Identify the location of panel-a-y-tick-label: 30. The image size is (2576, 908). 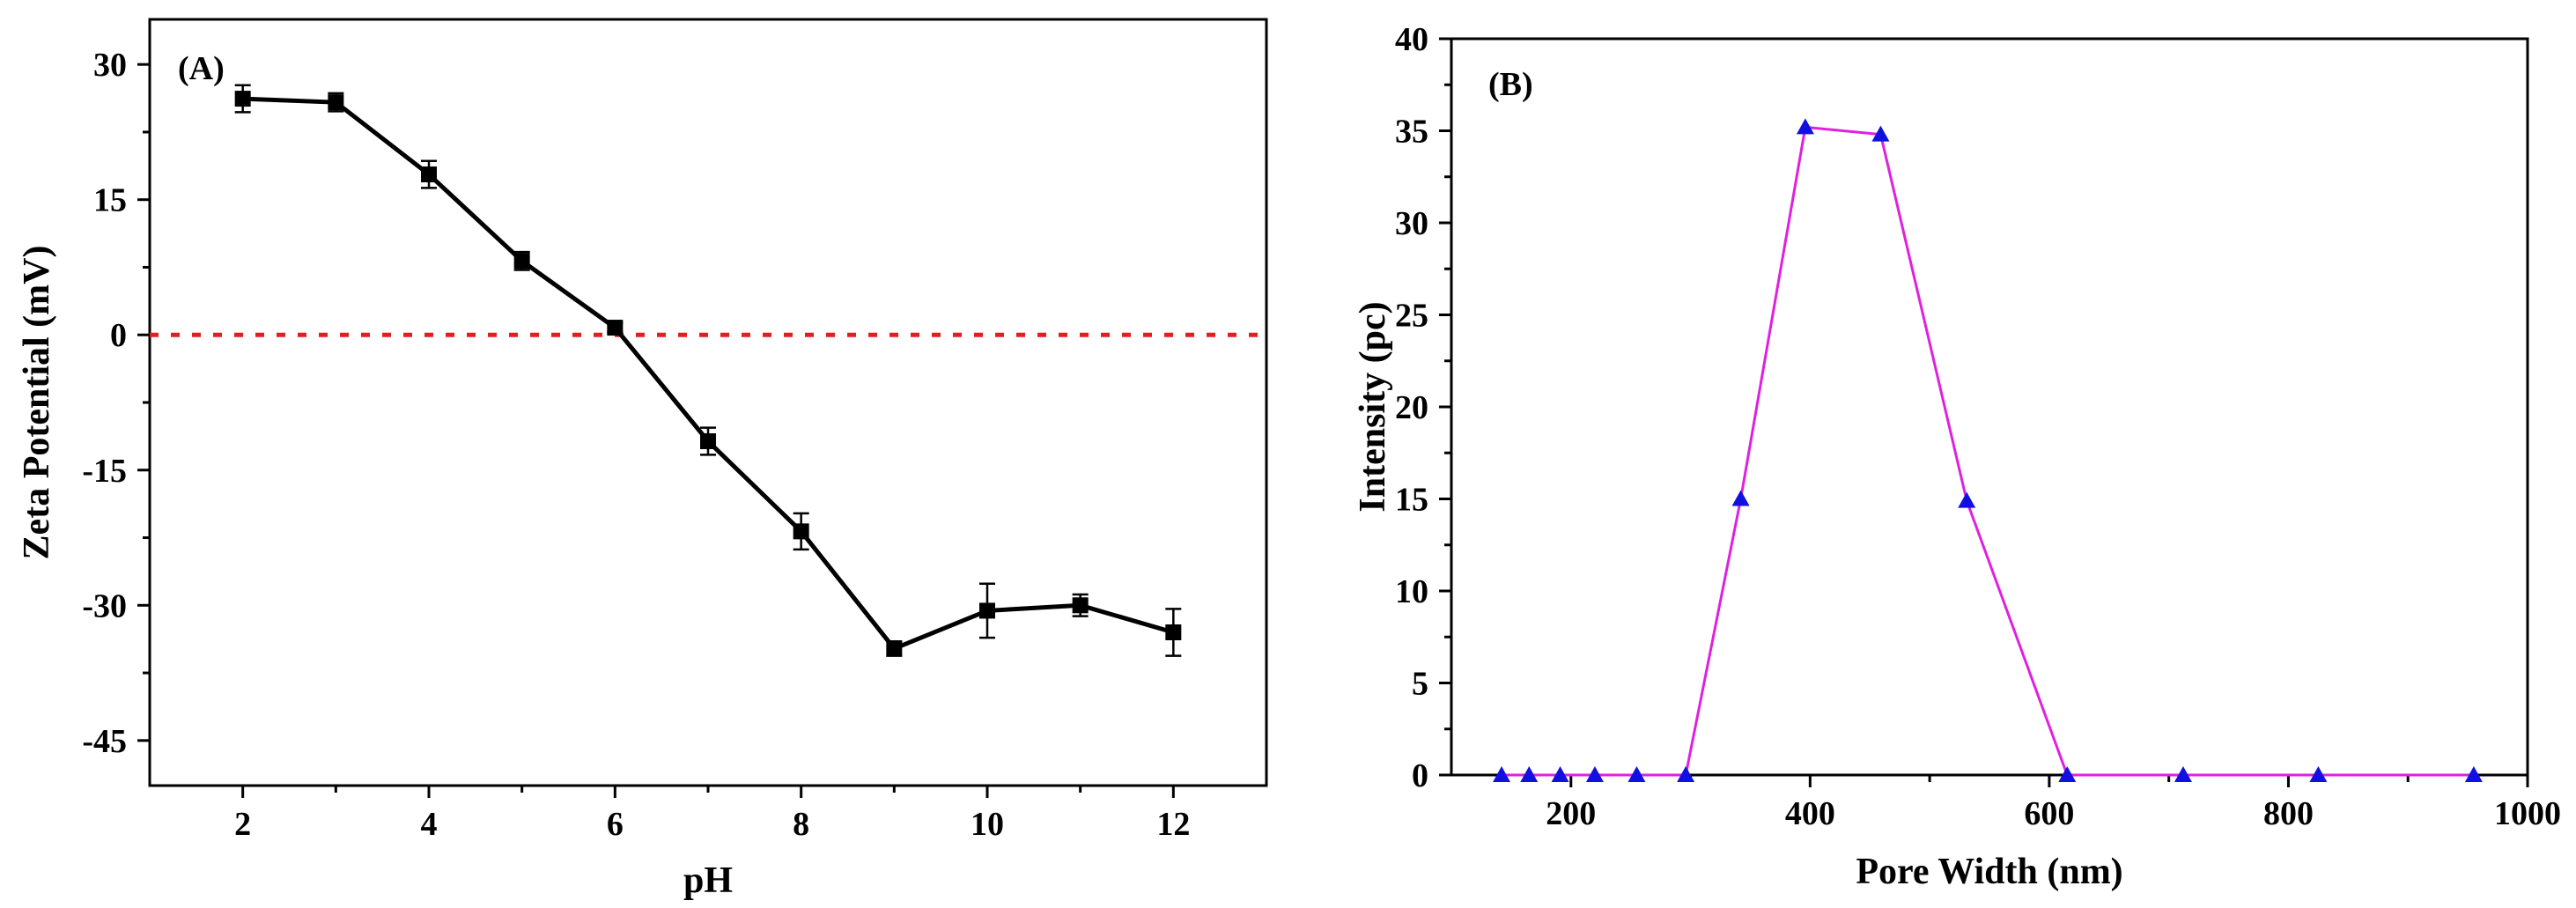
(110, 65).